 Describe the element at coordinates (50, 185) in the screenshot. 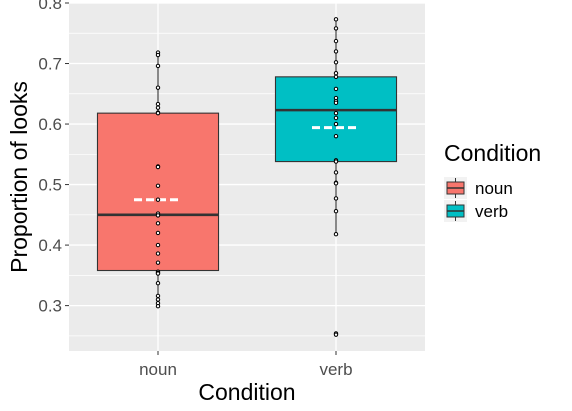

I see `y-tick-label: 0.5` at that location.